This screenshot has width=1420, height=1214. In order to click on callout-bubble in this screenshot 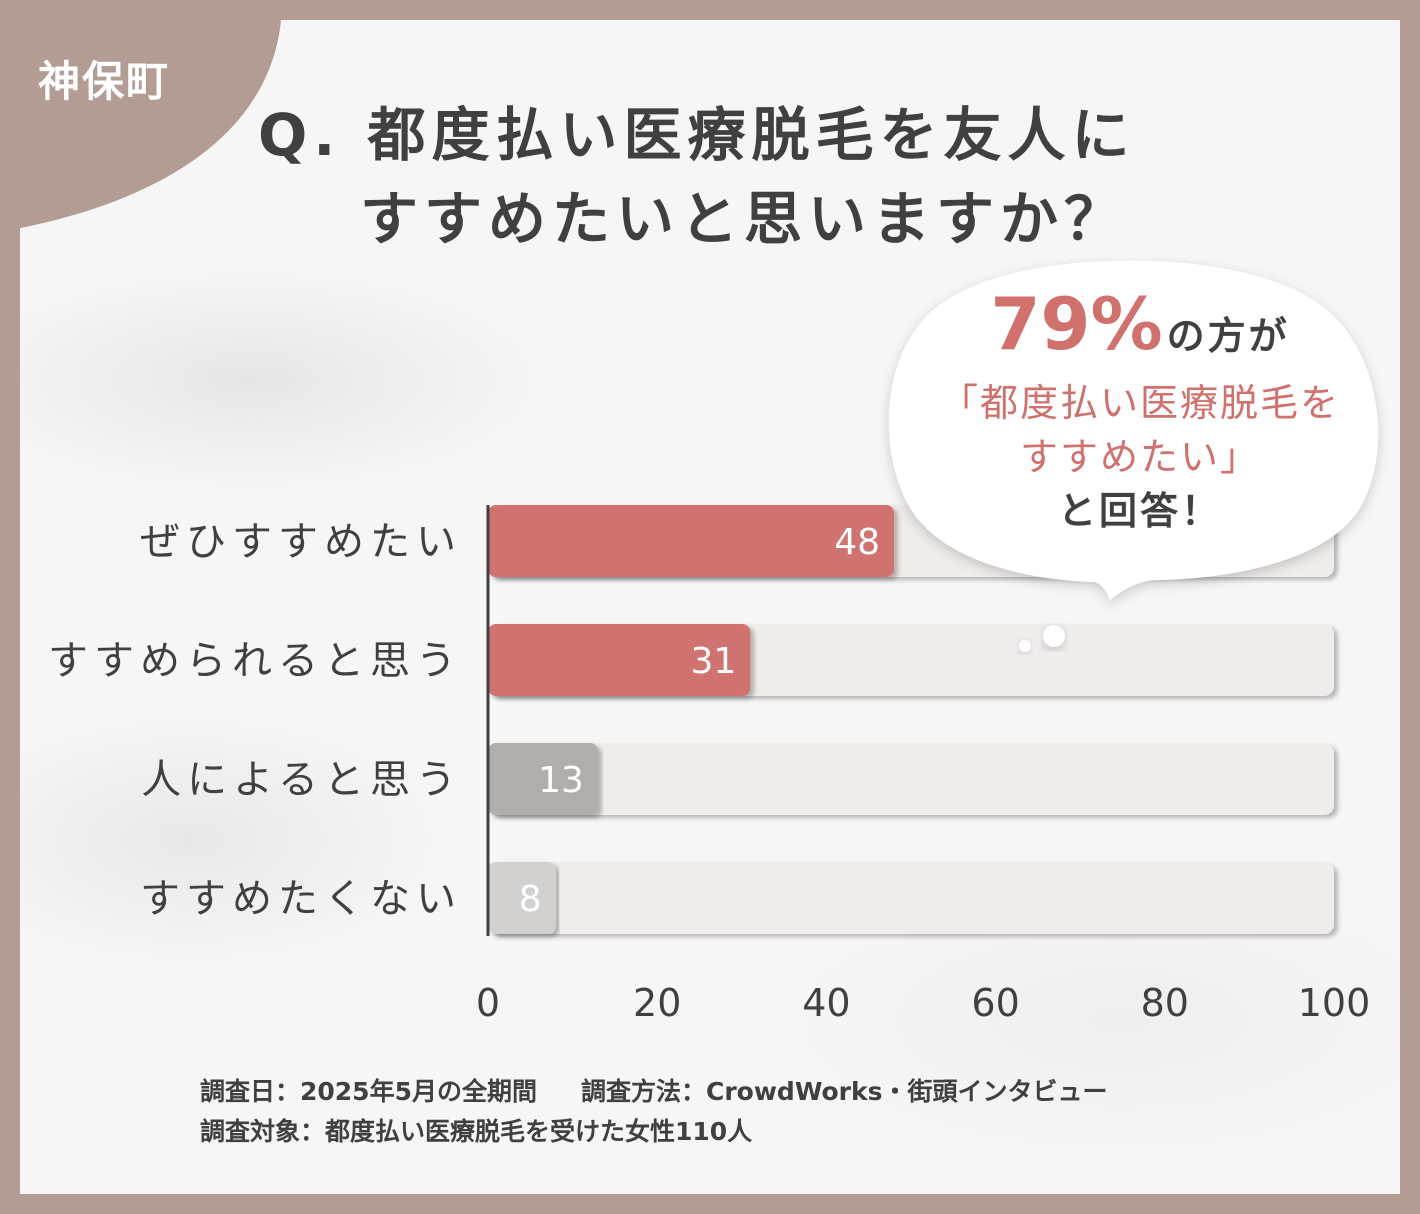, I will do `click(1133, 456)`.